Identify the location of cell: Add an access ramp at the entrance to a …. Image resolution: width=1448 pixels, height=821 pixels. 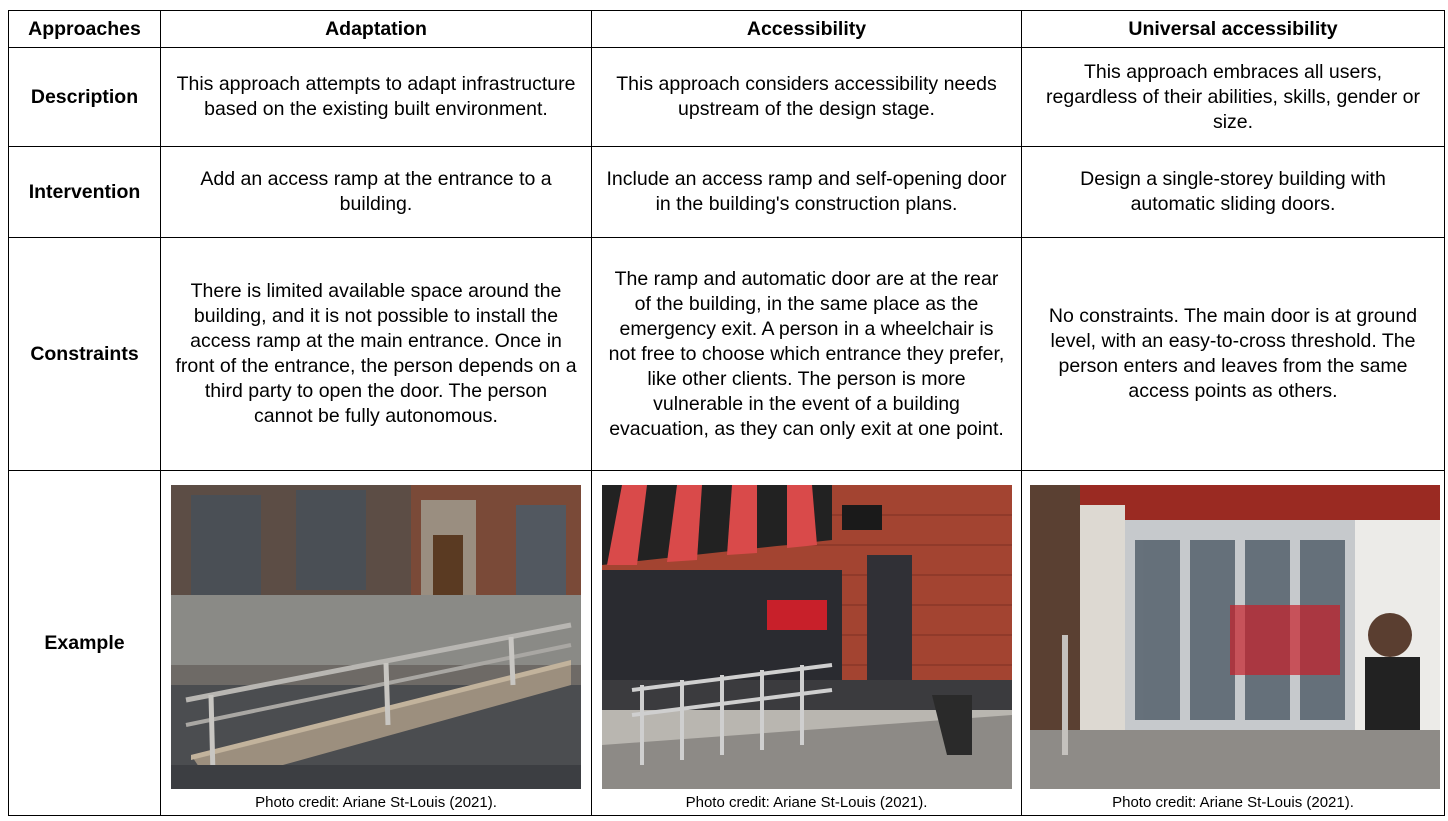
(376, 192).